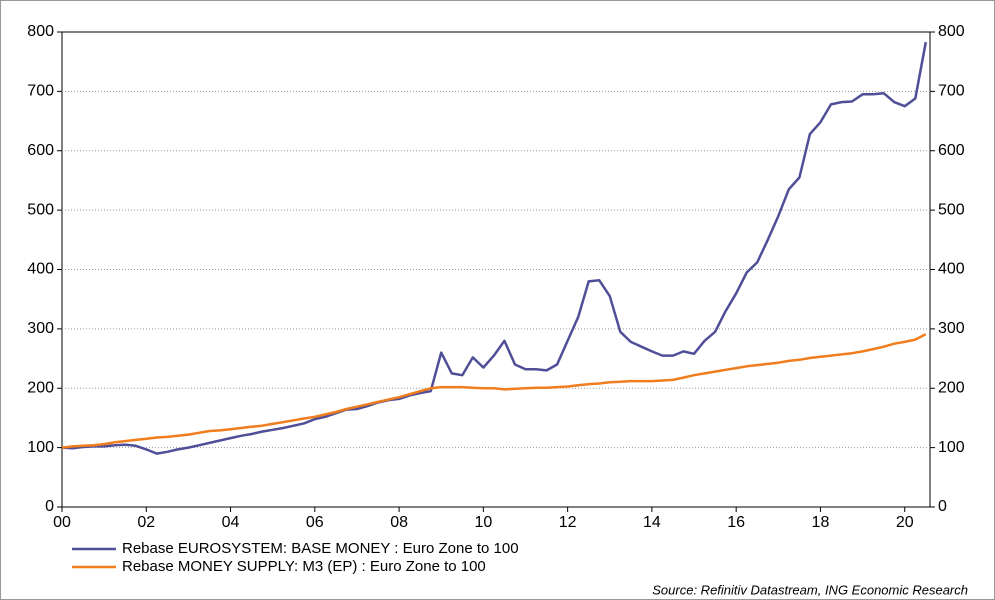 The image size is (995, 600). What do you see at coordinates (568, 522) in the screenshot?
I see `x-tick-label: 12` at bounding box center [568, 522].